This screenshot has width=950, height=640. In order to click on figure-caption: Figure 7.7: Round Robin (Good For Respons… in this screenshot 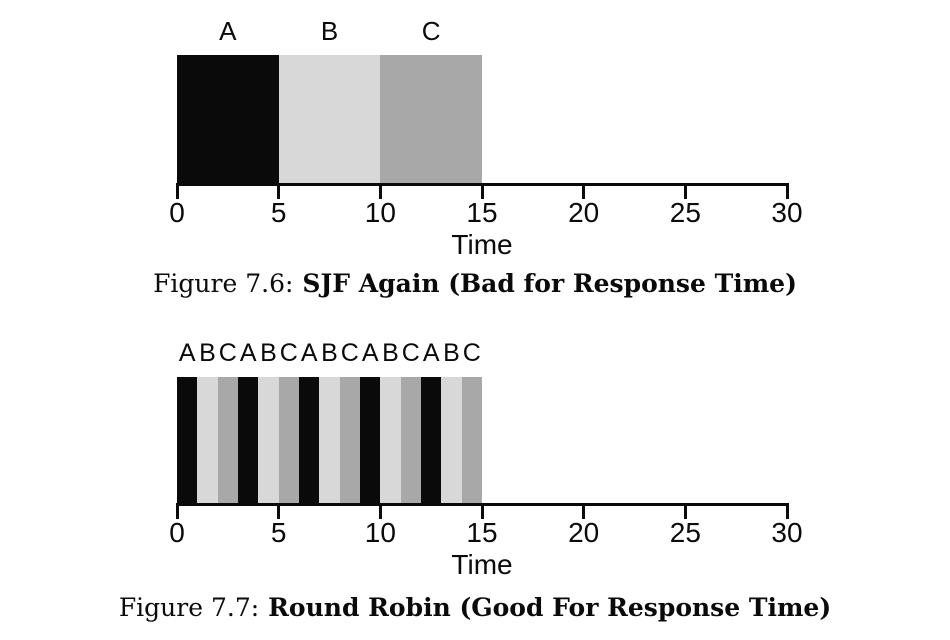, I will do `click(475, 608)`.